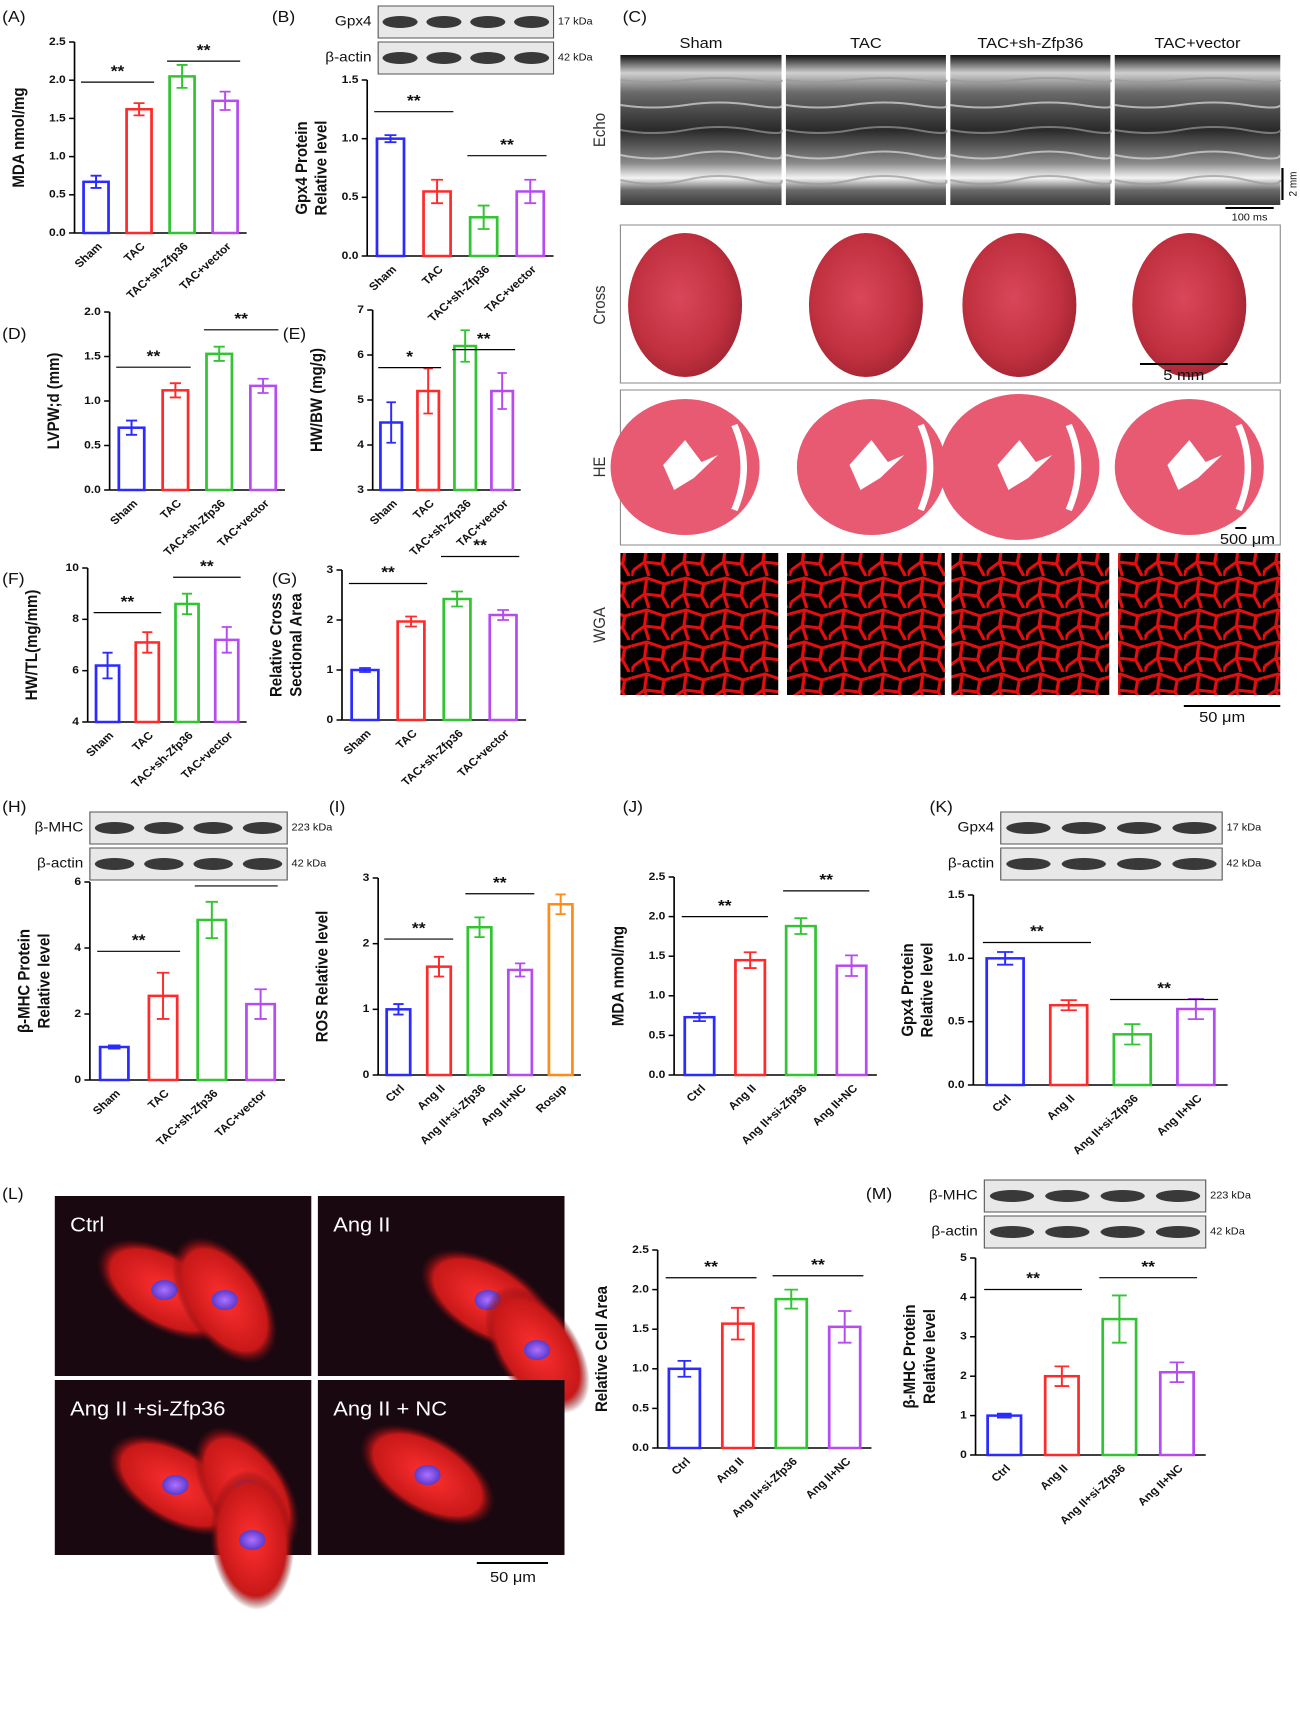 The height and width of the screenshot is (1725, 1300). I want to click on significance-label: *, so click(409, 357).